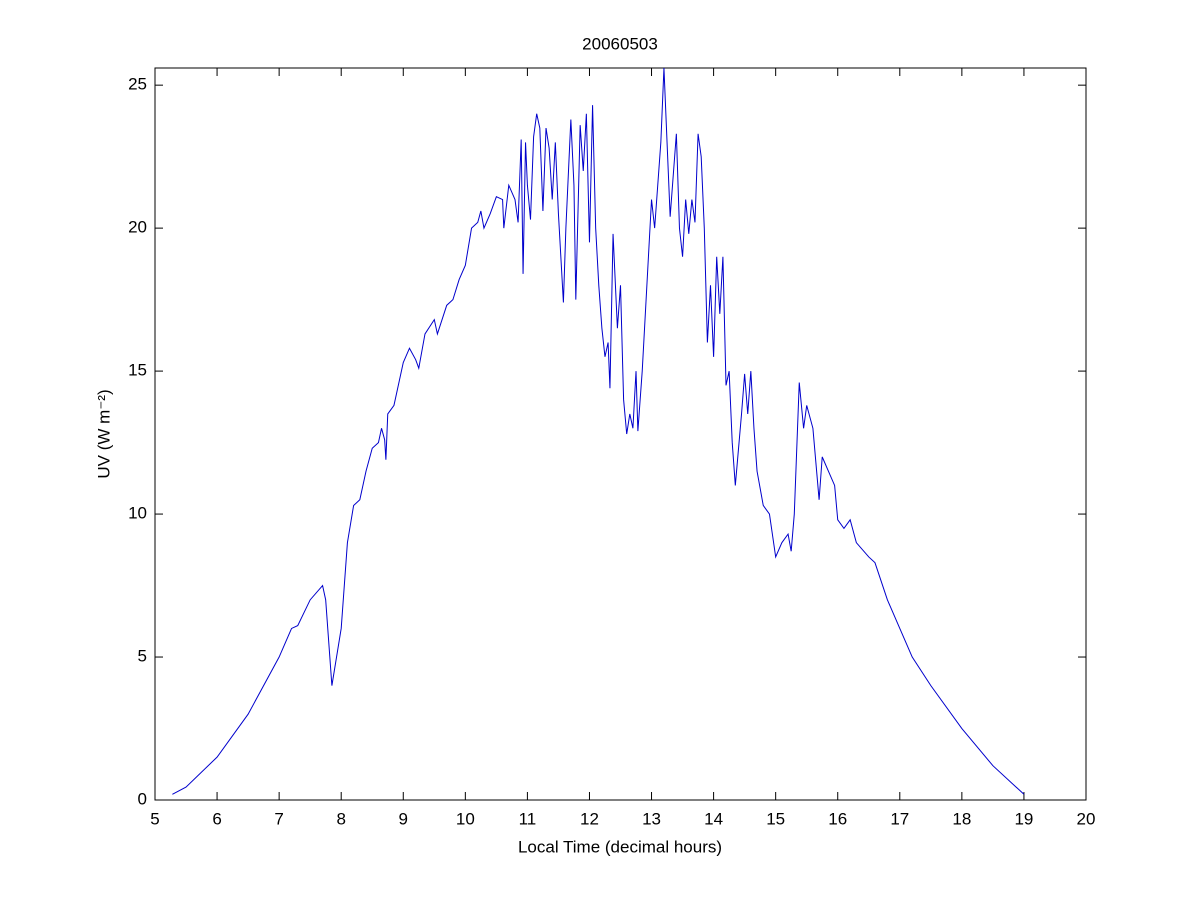 The height and width of the screenshot is (900, 1200). What do you see at coordinates (620, 43) in the screenshot?
I see `chart-title: 20060503` at bounding box center [620, 43].